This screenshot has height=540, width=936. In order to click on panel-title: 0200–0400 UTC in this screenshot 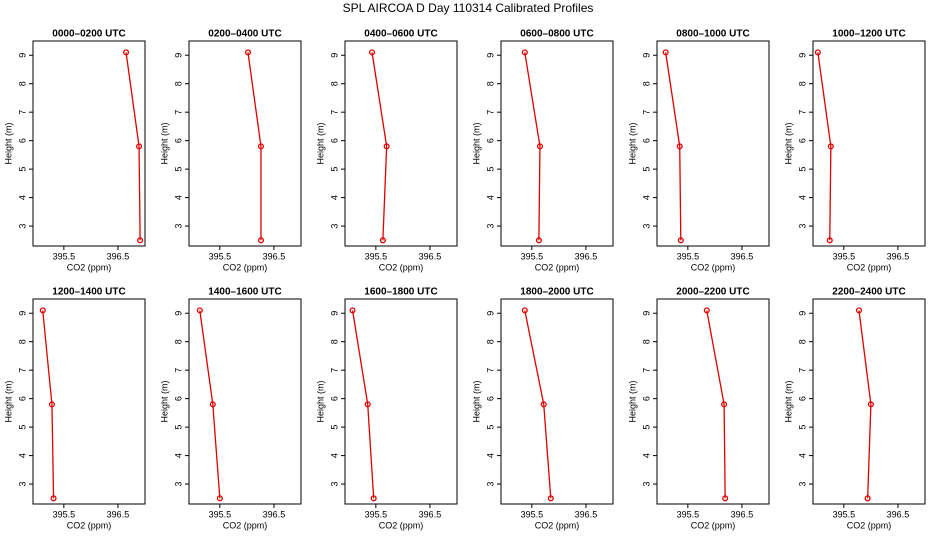, I will do `click(244, 34)`.